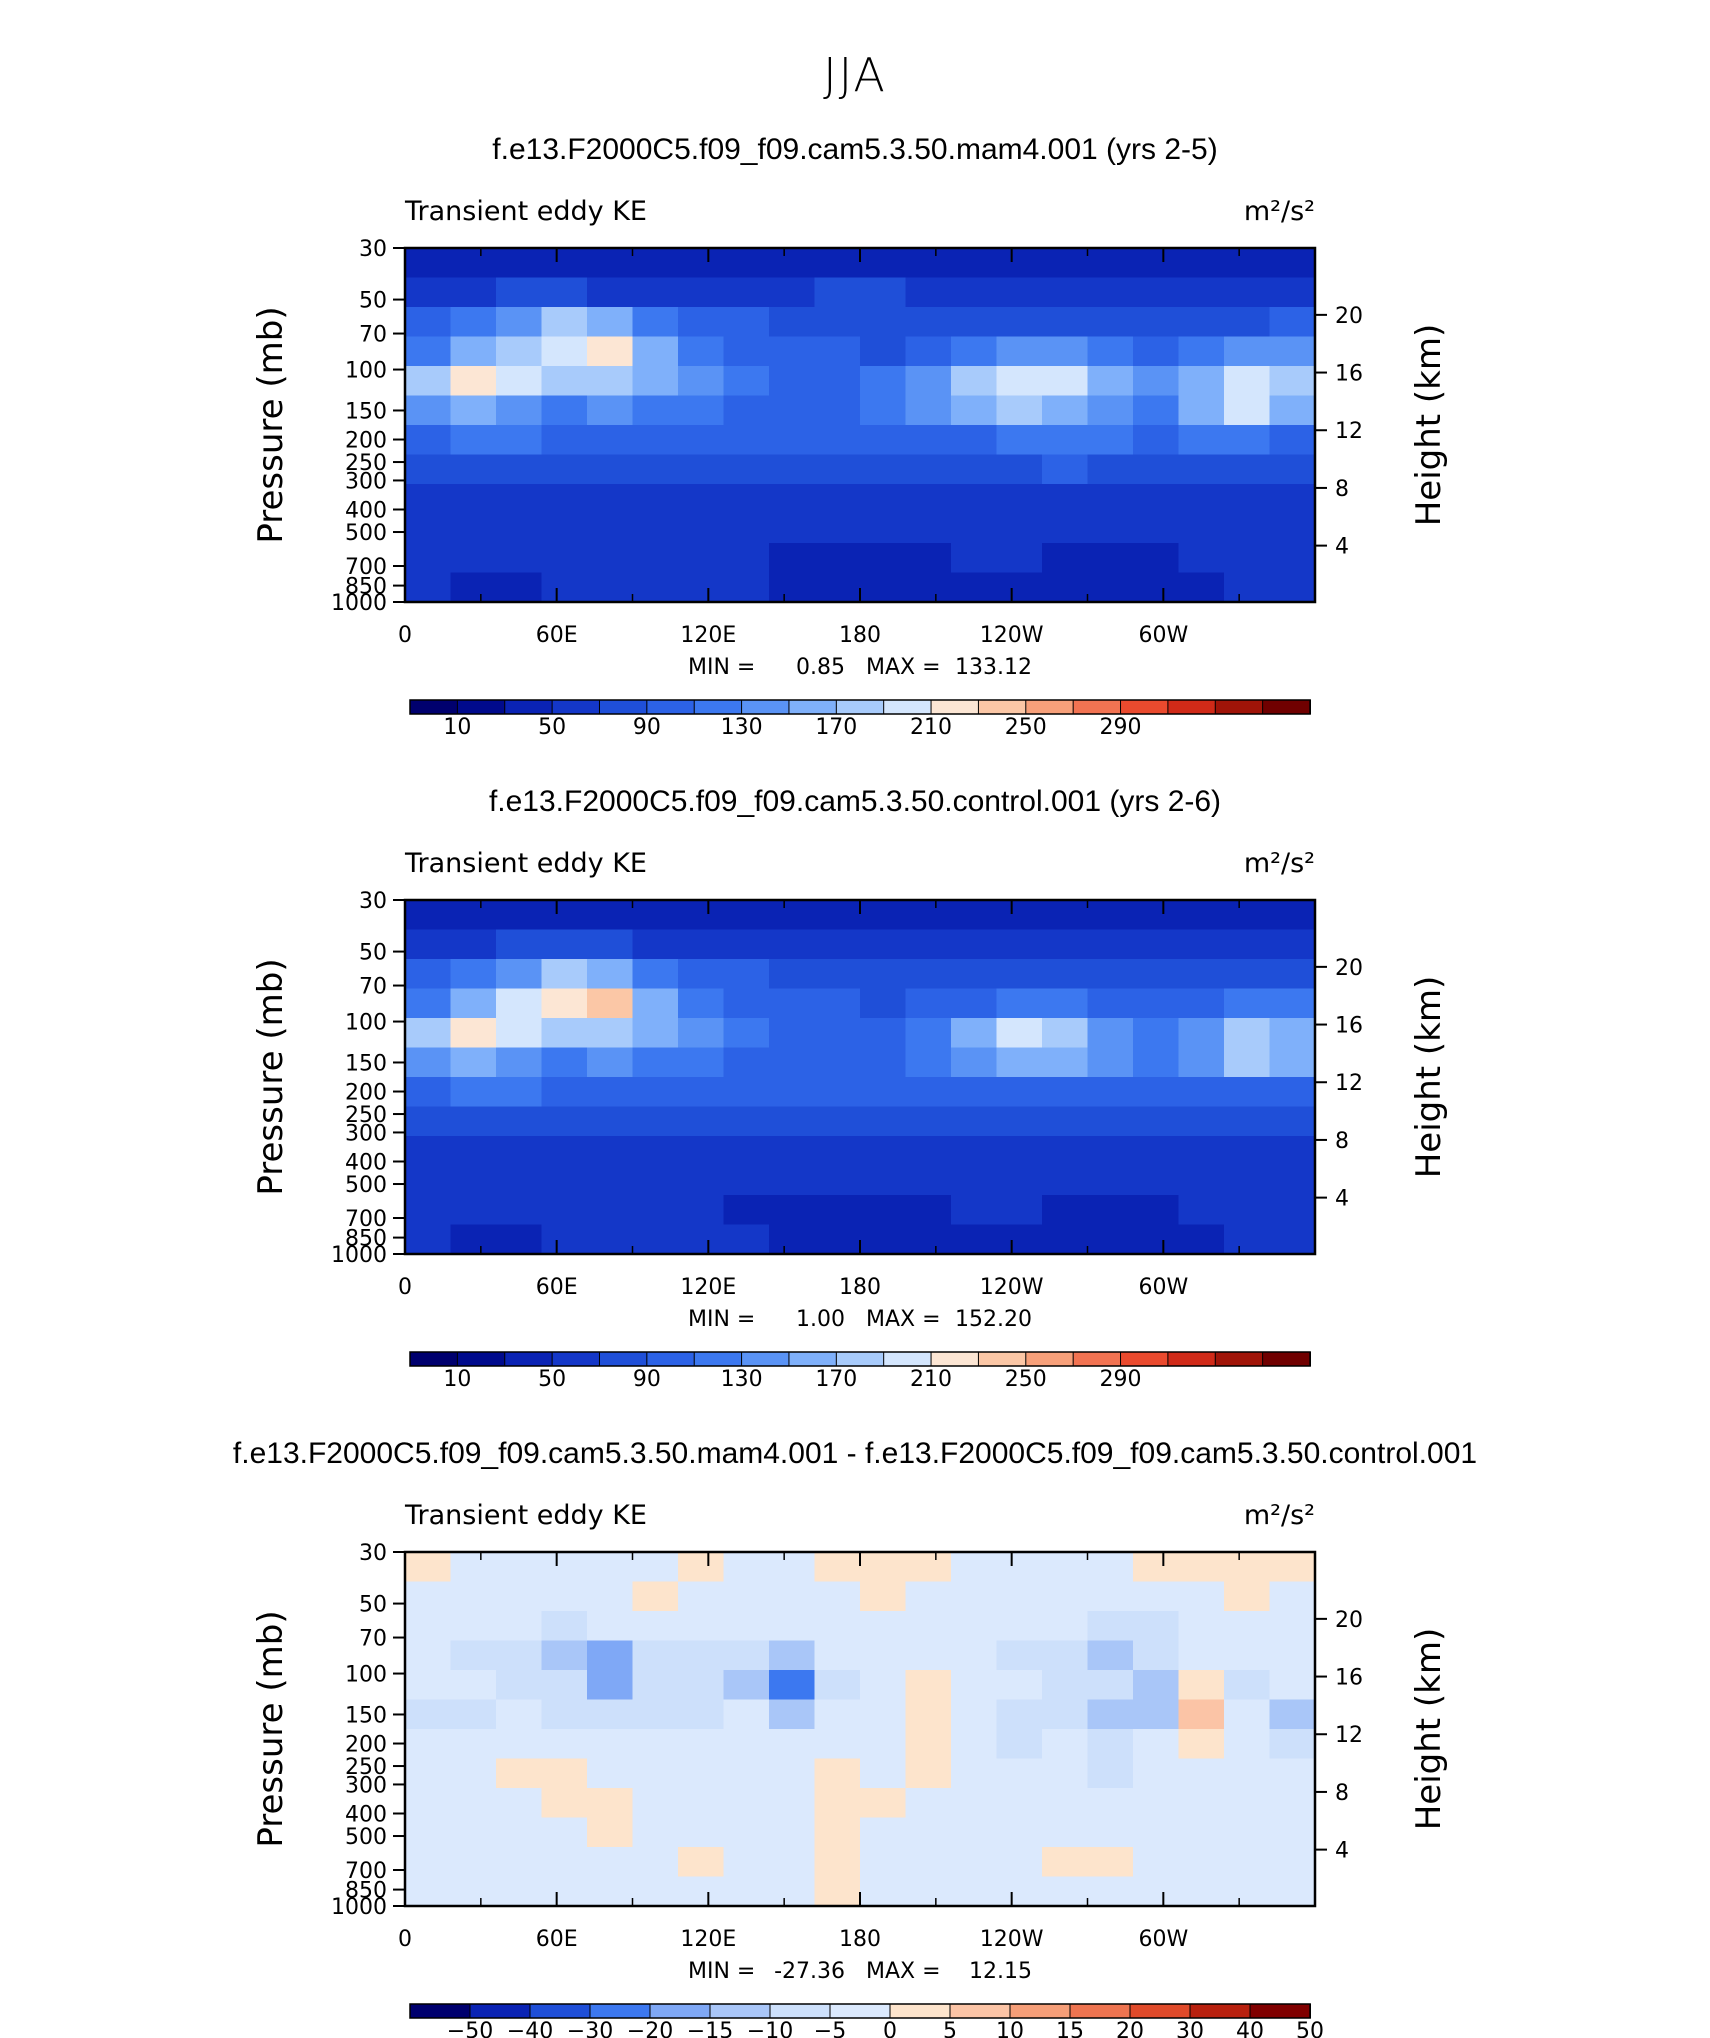 Image resolution: width=1710 pixels, height=2038 pixels. Describe the element at coordinates (530, 2028) in the screenshot. I see `colorbar-label: −40` at that location.